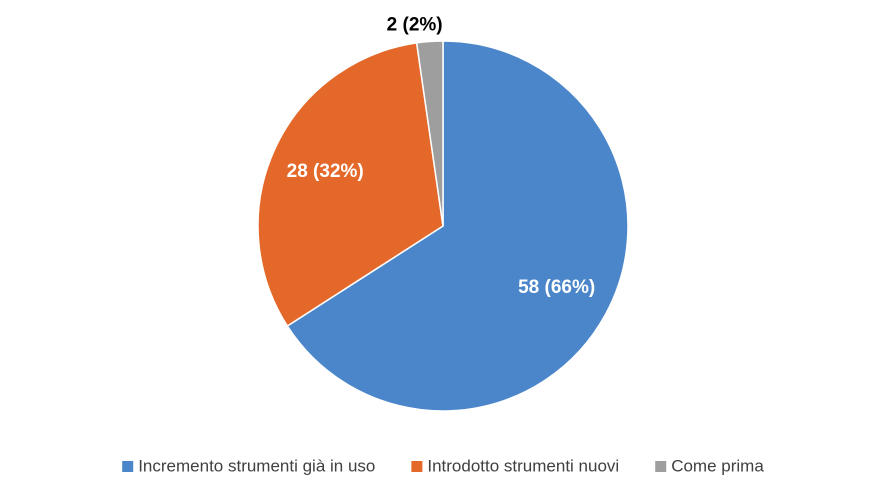 This screenshot has height=492, width=886. I want to click on data-label: 2 (2%), so click(415, 25).